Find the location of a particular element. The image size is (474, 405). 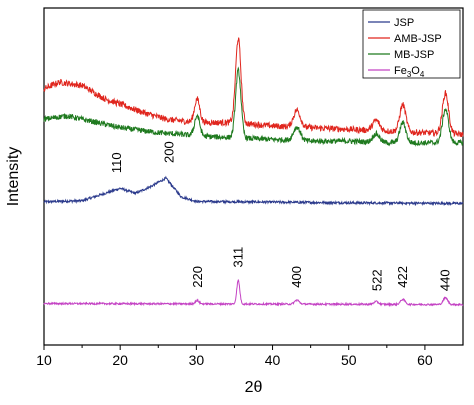

x-axis-title: 2θ is located at coordinates (254, 387).